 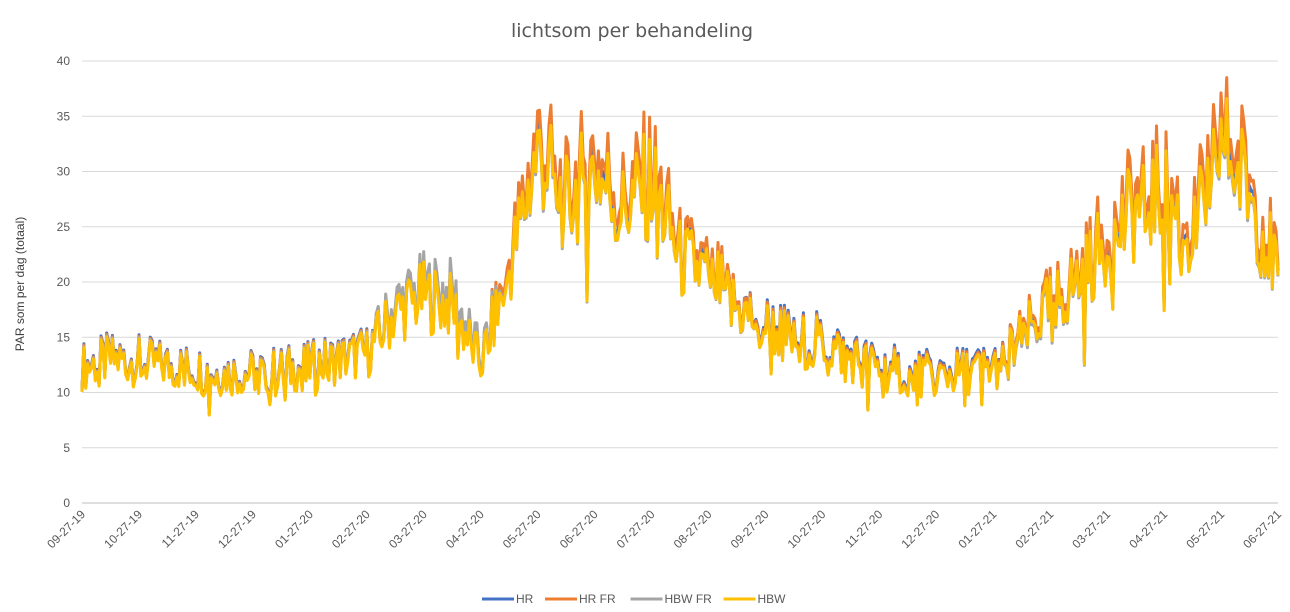 I want to click on legend-label: HR, so click(x=525, y=599).